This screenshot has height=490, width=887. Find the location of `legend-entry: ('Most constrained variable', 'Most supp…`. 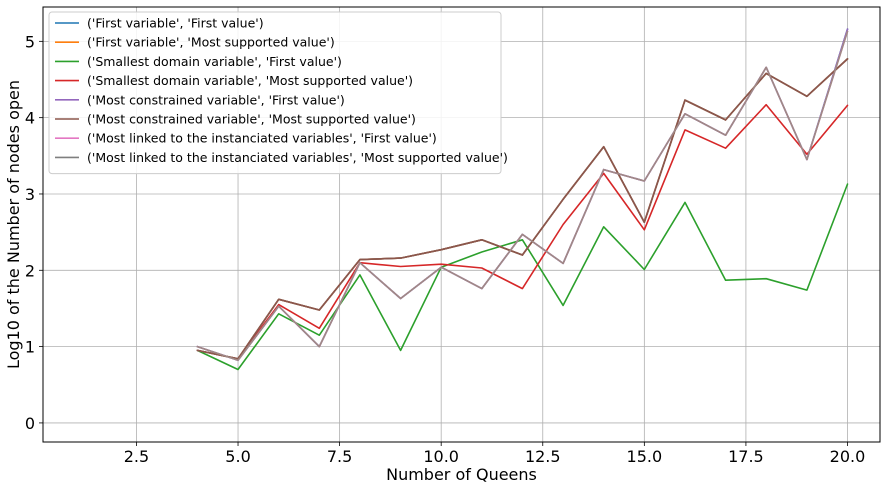

legend-entry: ('Most constrained variable', 'Most supp… is located at coordinates (251, 119).